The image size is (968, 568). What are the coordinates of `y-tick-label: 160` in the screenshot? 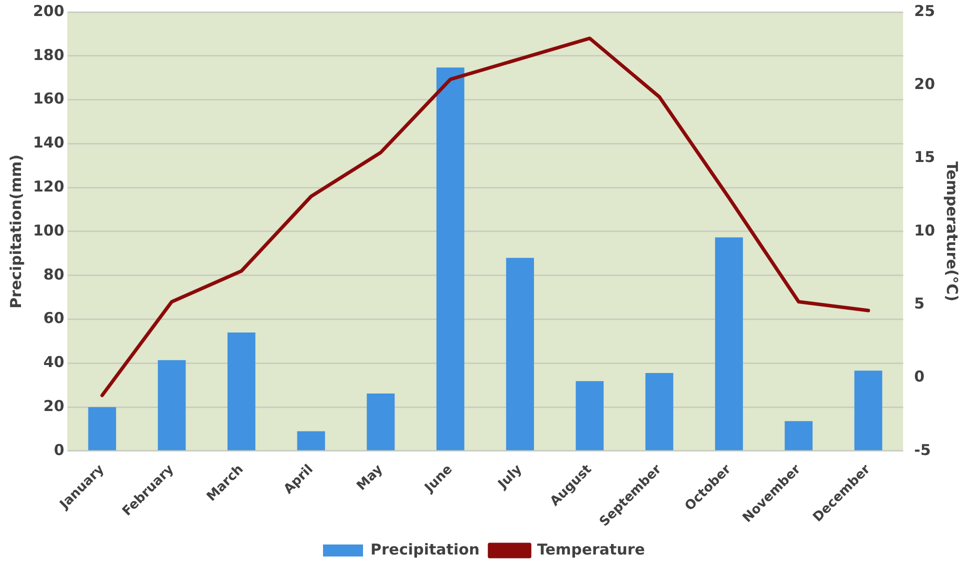 It's located at (48, 99).